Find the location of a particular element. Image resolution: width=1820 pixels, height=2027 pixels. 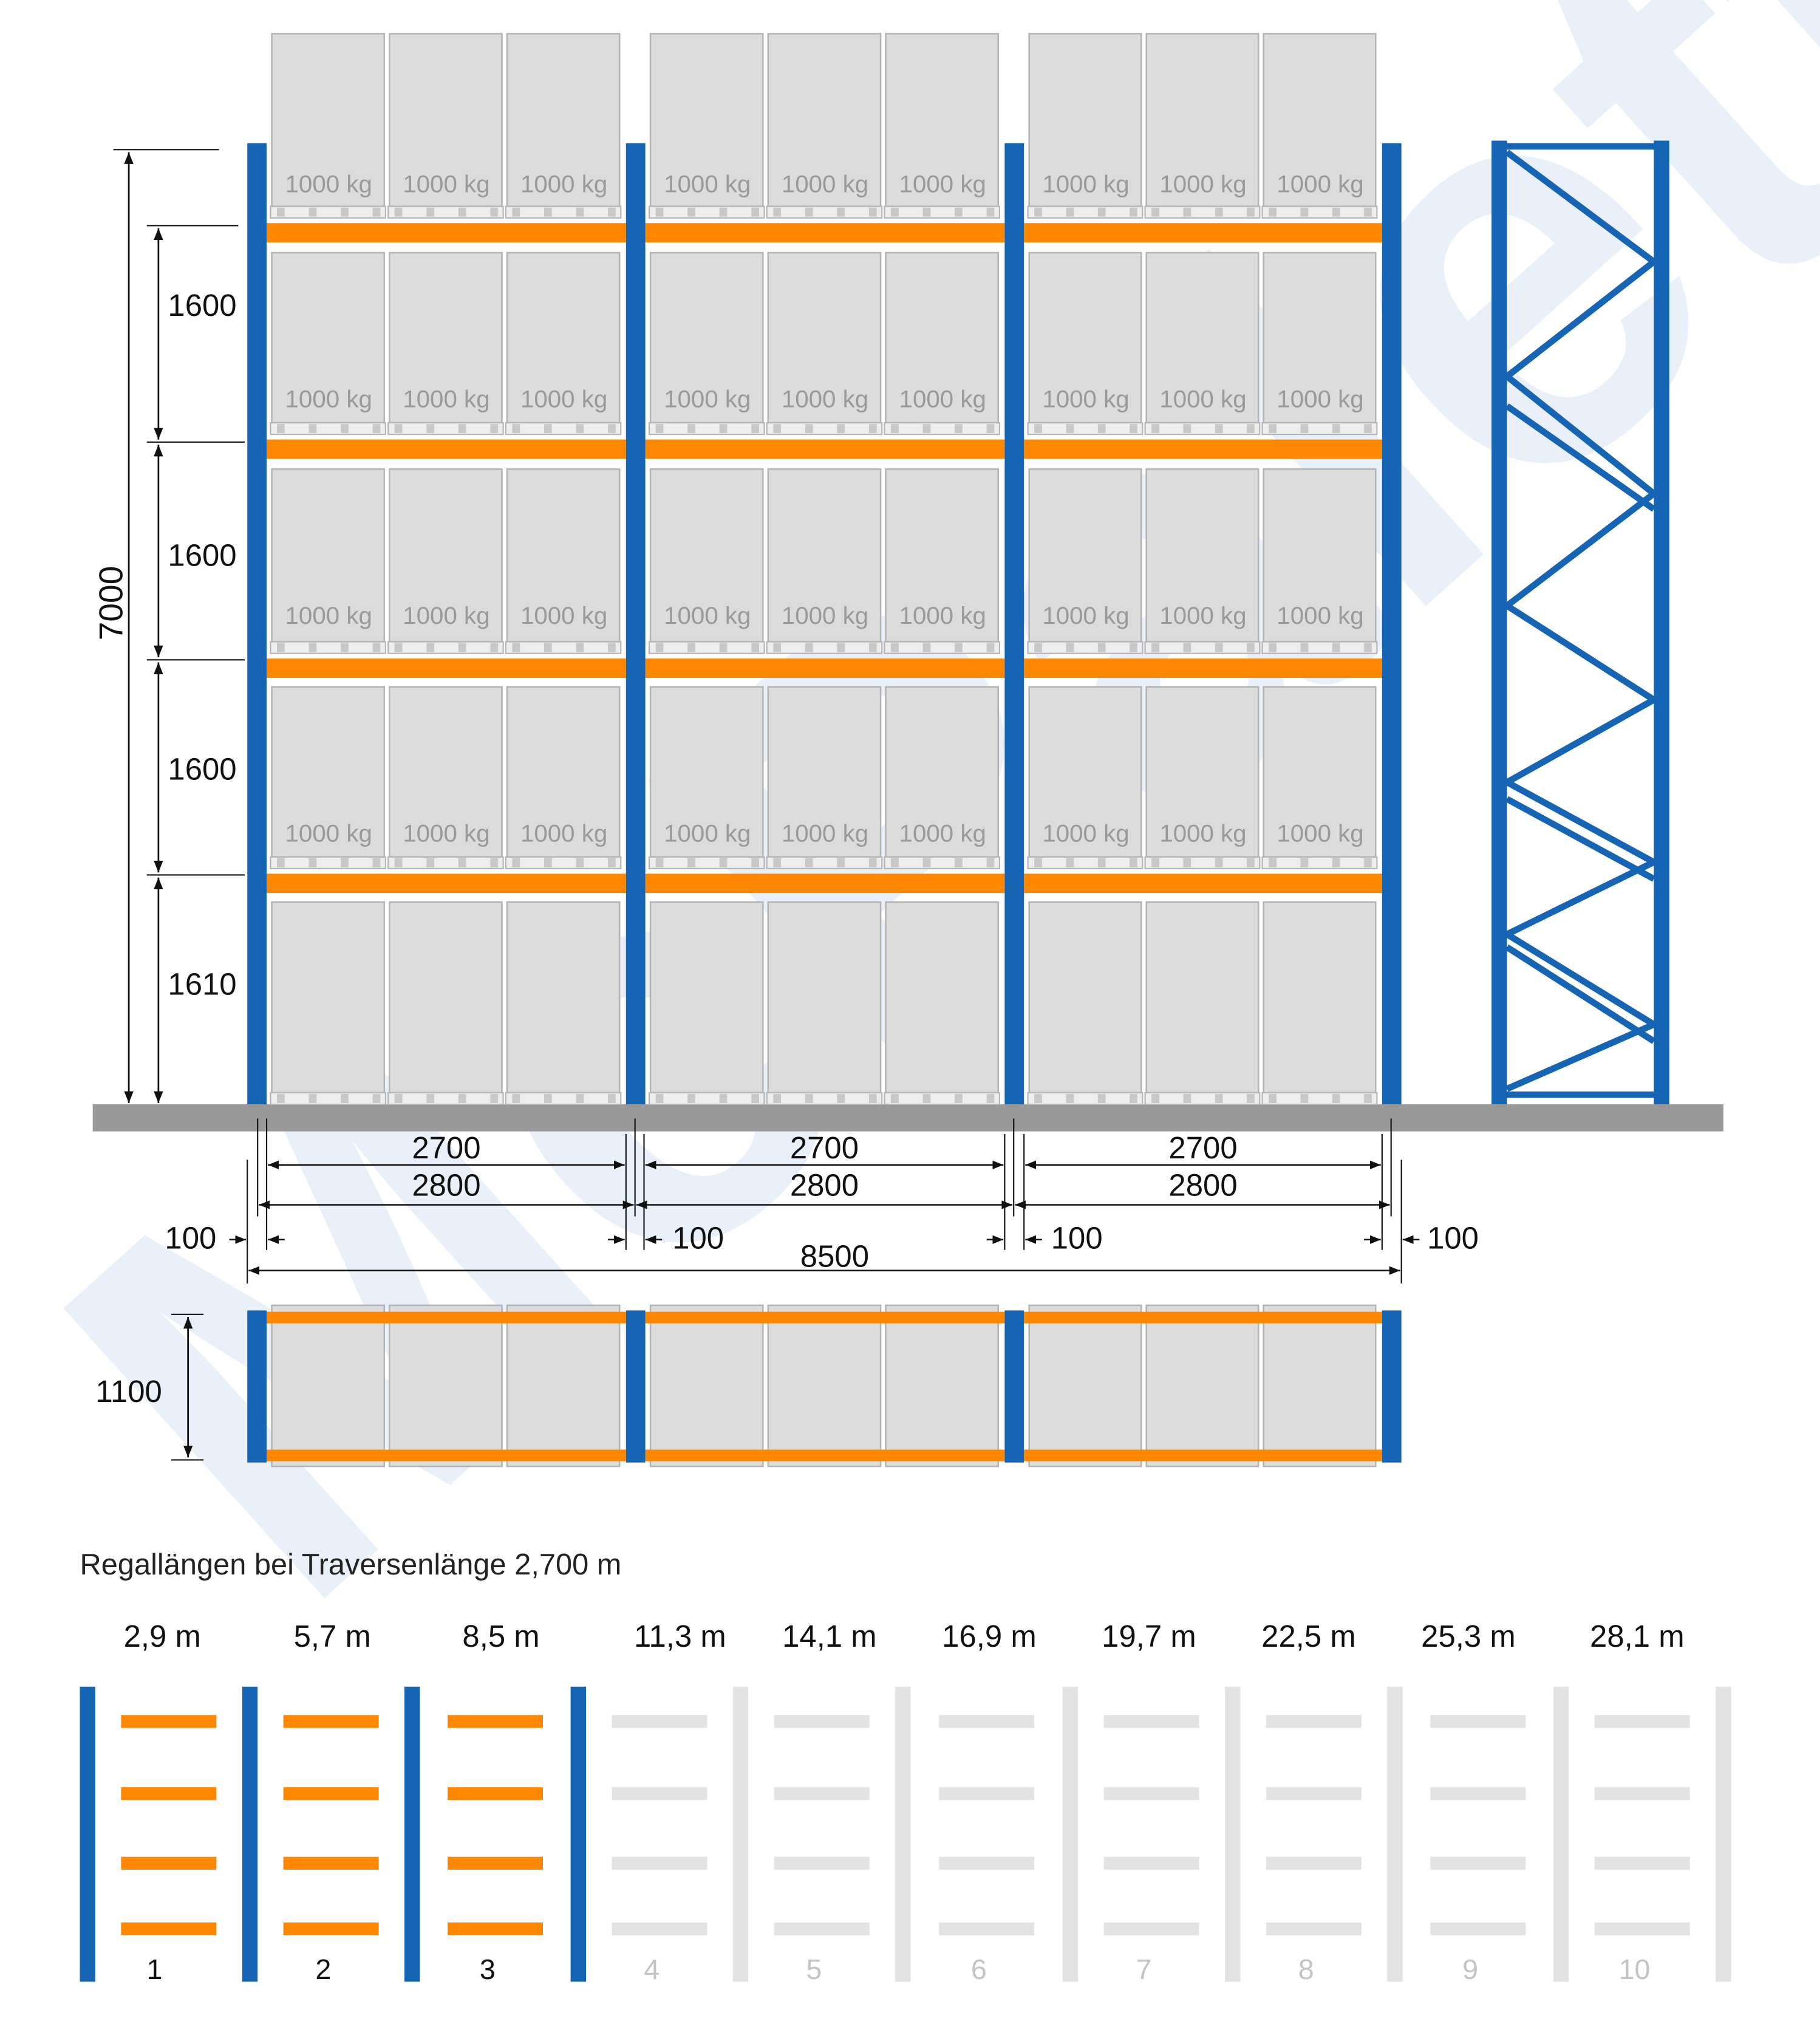

braced-upright-frame-icon is located at coordinates (1580, 622).